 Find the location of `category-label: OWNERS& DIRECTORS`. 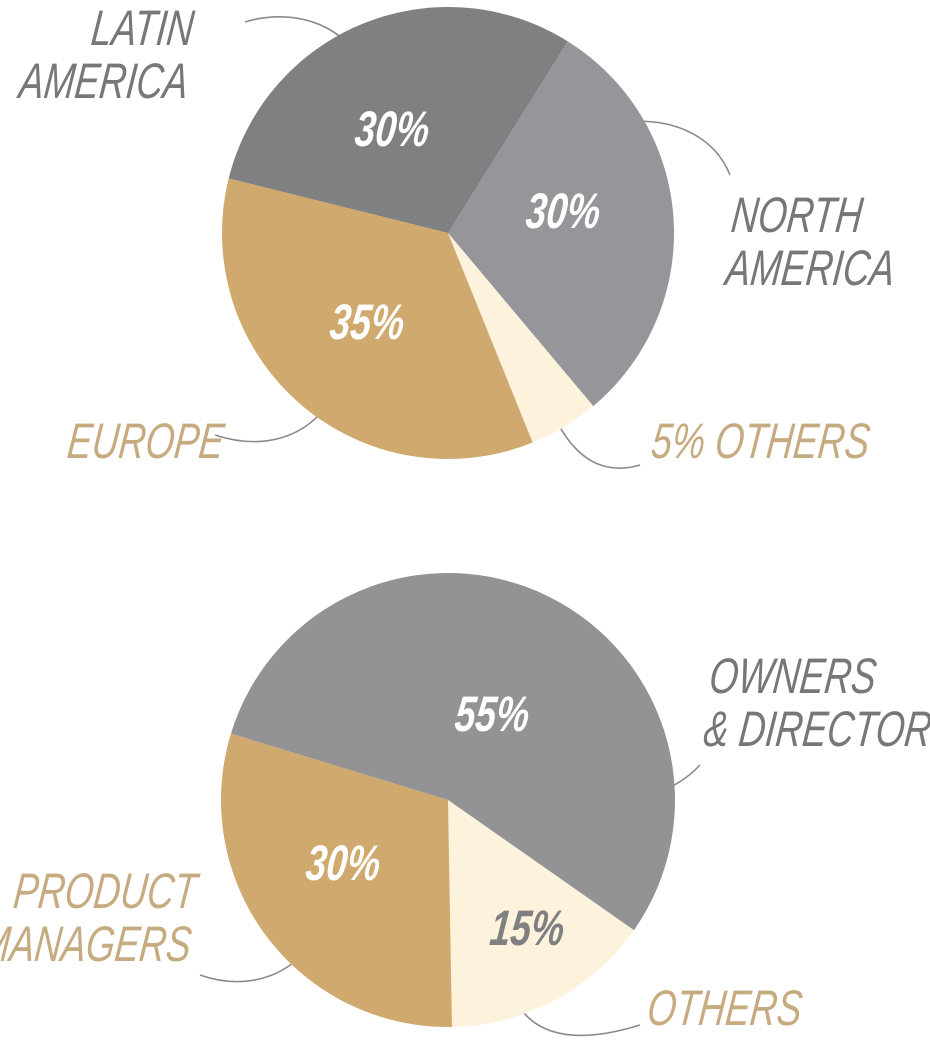

category-label: OWNERS& DIRECTORS is located at coordinates (815, 703).